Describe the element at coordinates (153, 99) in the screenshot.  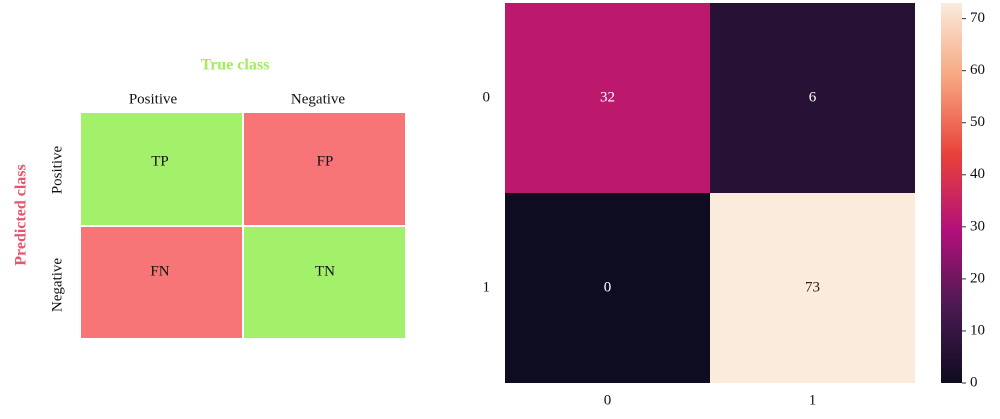
I see `column-header: Positive` at that location.